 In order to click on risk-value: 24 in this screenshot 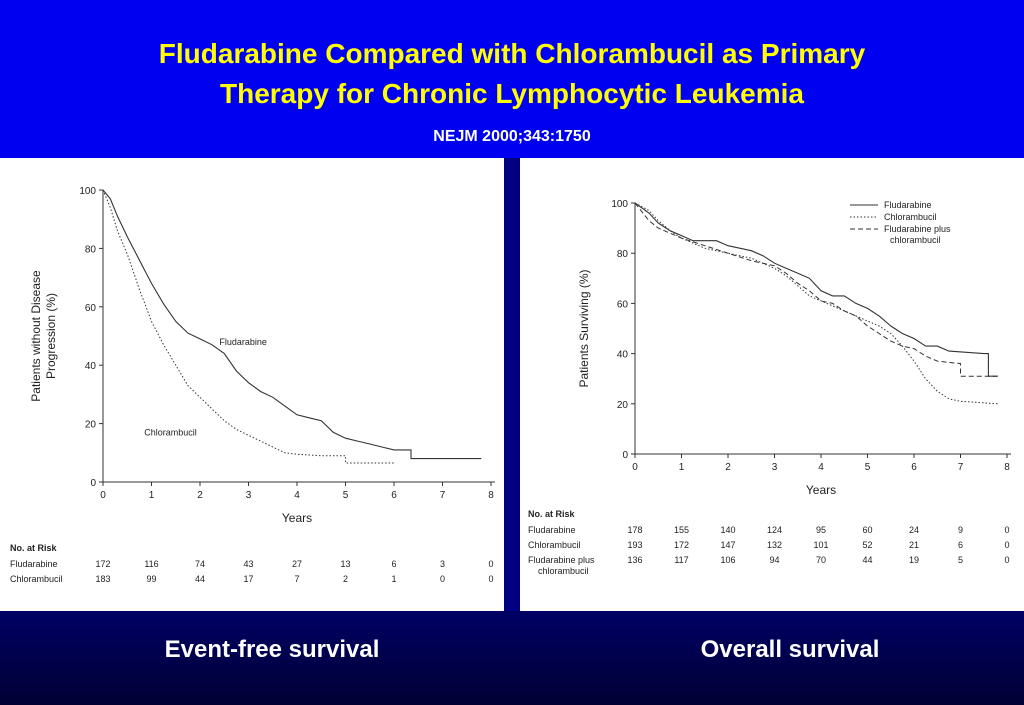, I will do `click(914, 530)`.